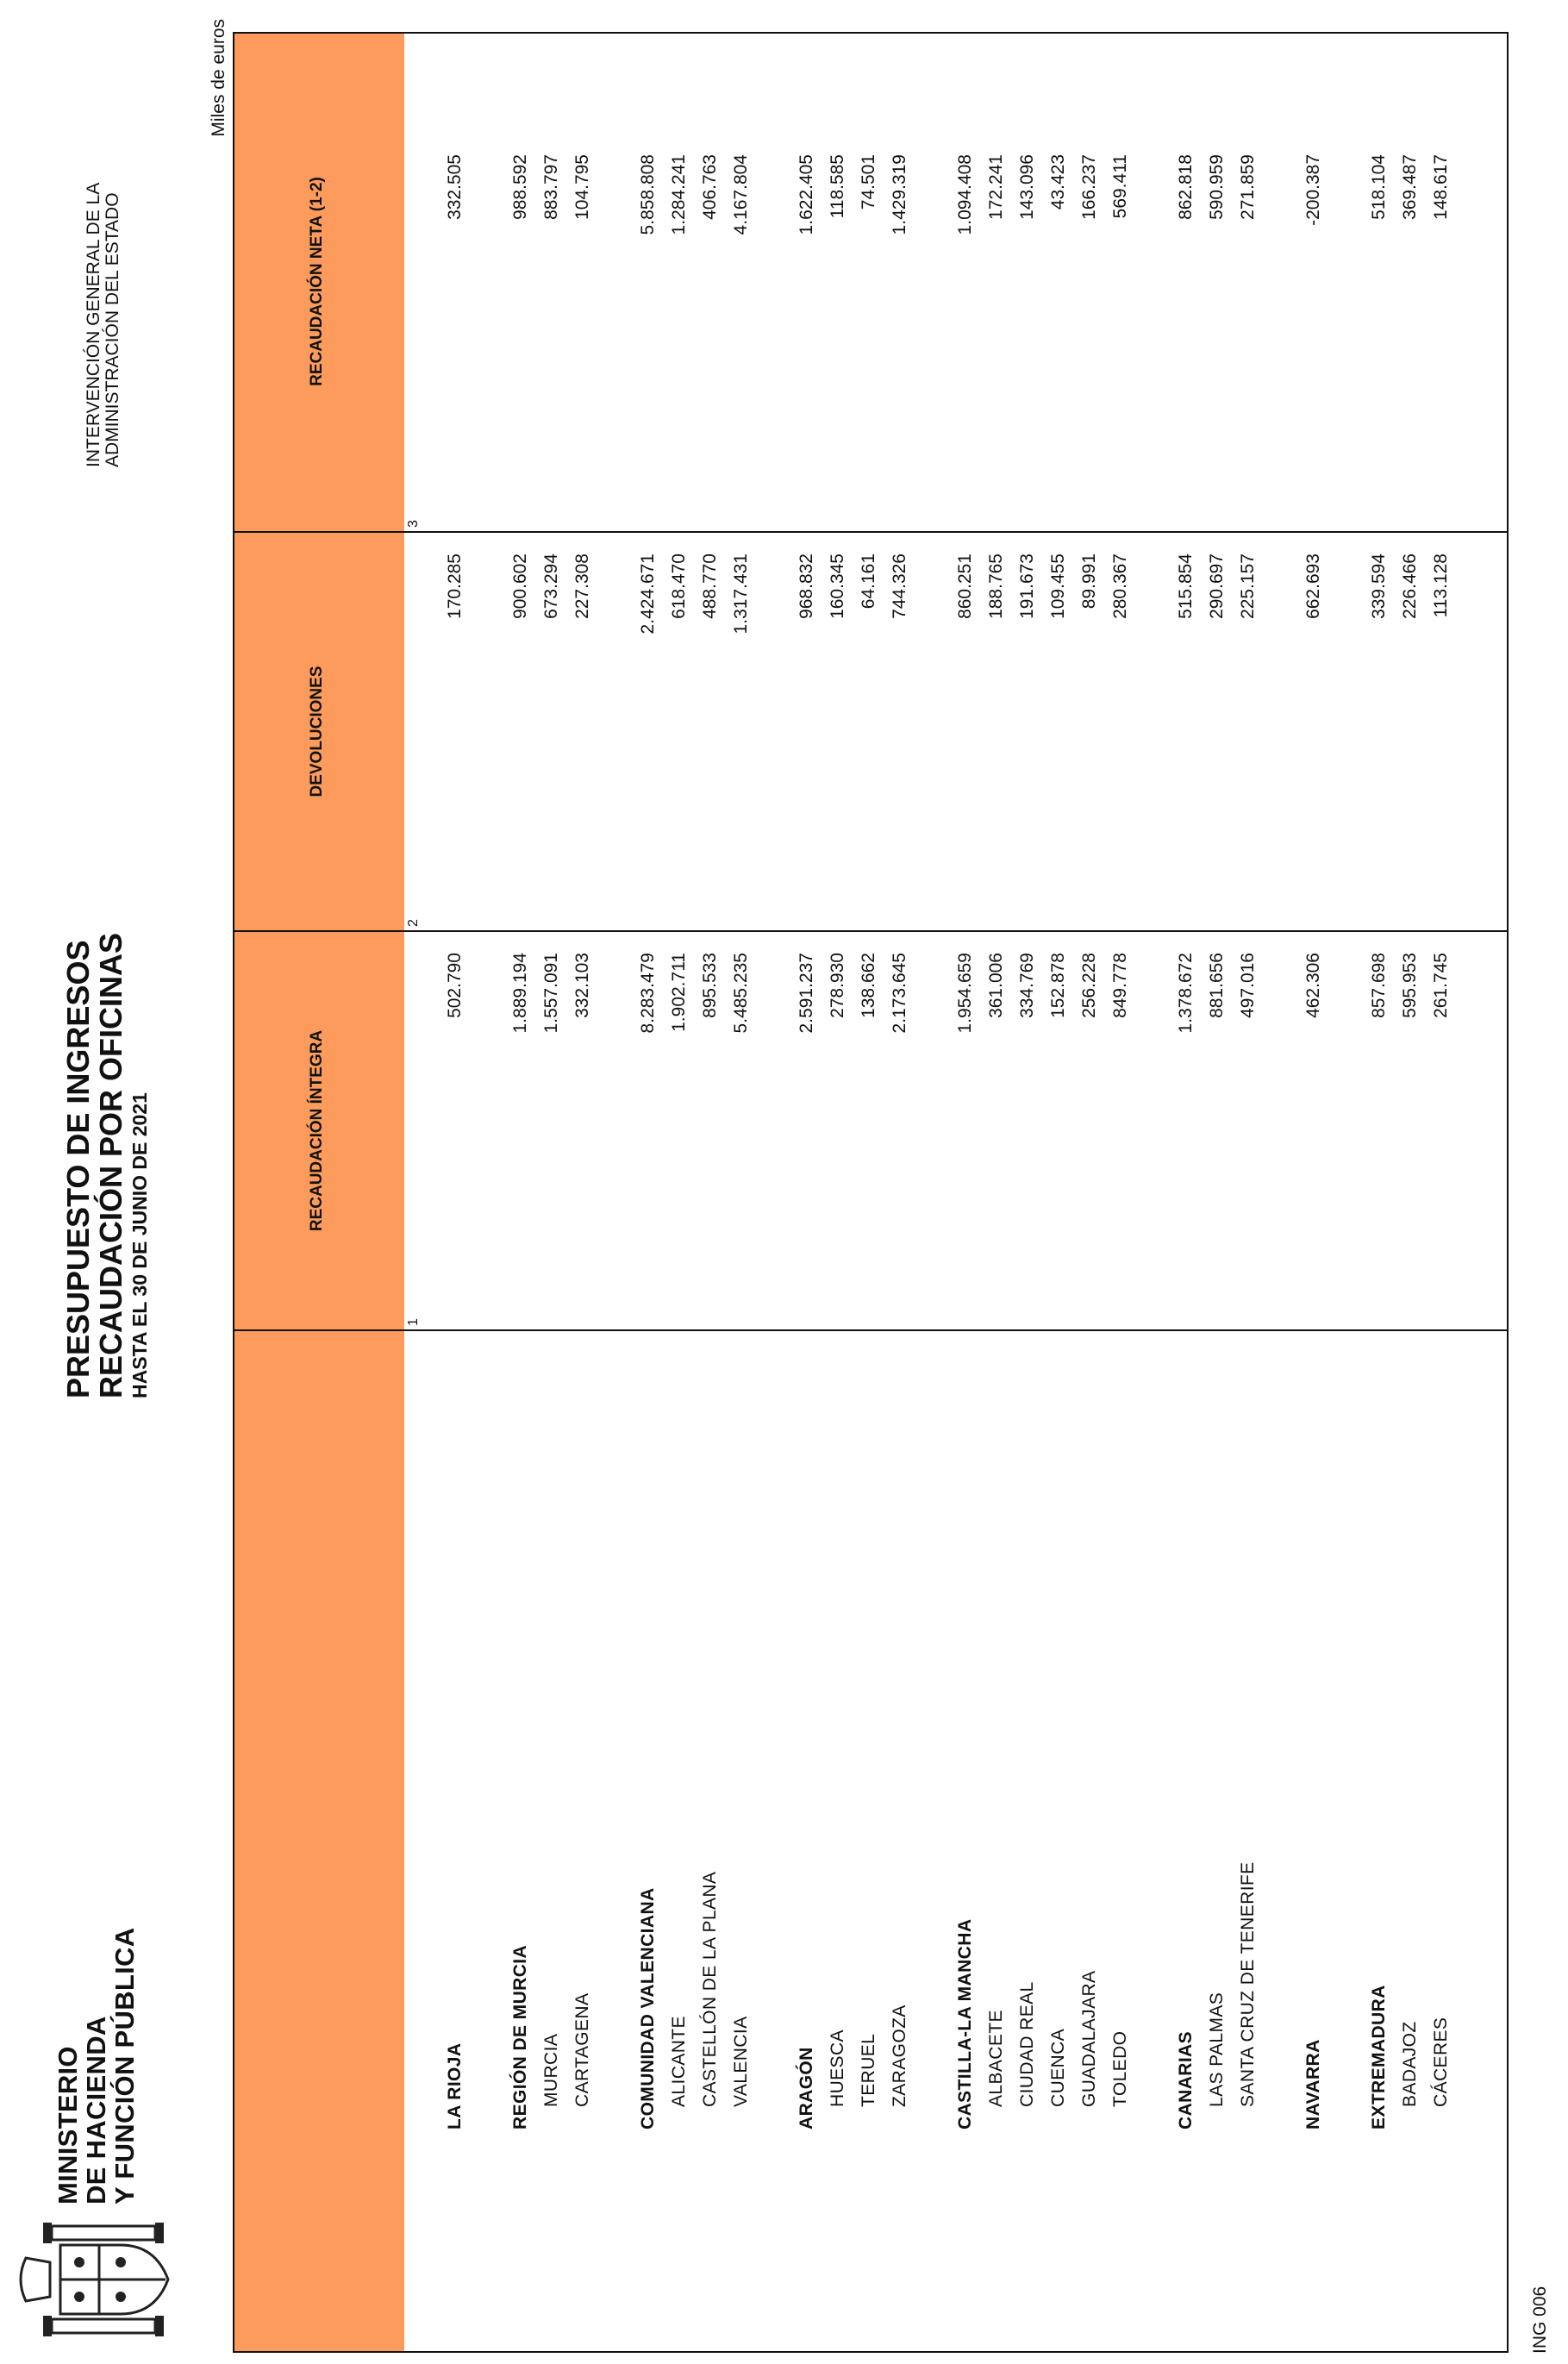 The height and width of the screenshot is (2364, 1568). What do you see at coordinates (455, 187) in the screenshot?
I see `recaudacion-neta-value: 332.505` at bounding box center [455, 187].